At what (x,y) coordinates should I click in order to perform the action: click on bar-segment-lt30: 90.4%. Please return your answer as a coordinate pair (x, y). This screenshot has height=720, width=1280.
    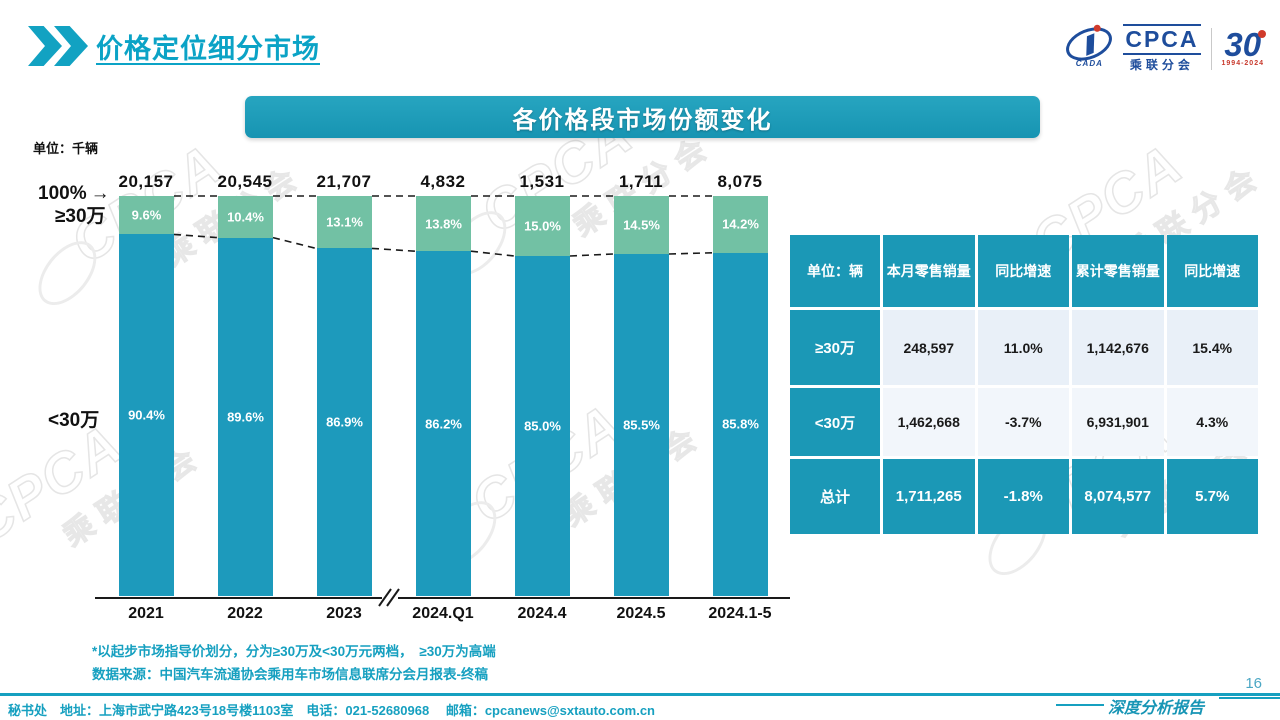
    Looking at the image, I should click on (146, 415).